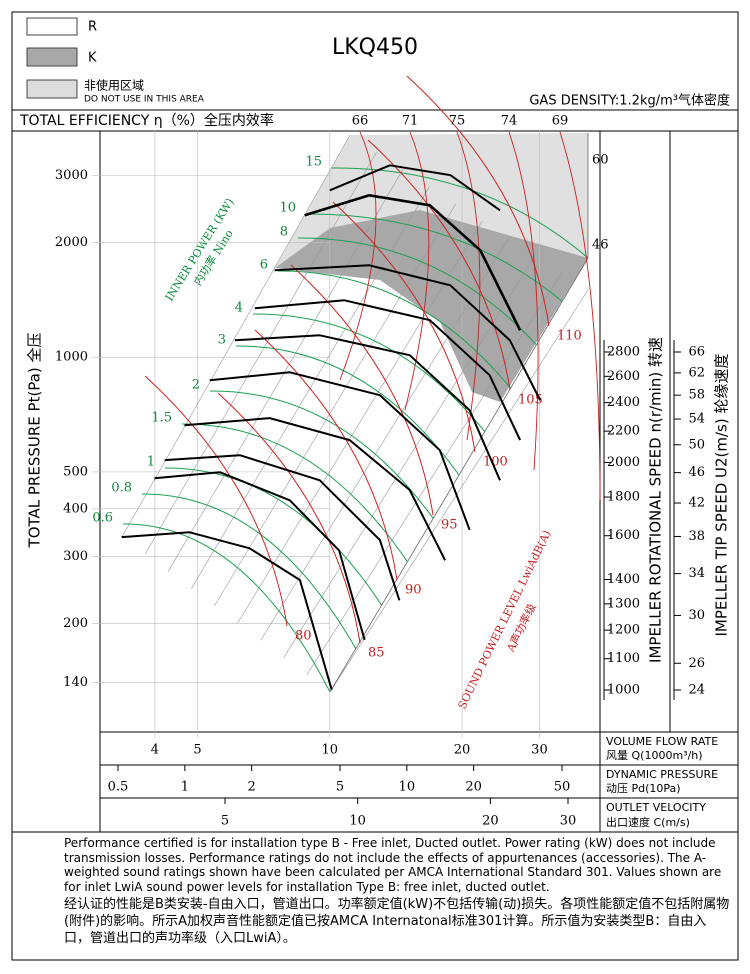 The width and height of the screenshot is (750, 974). Describe the element at coordinates (623, 352) in the screenshot. I see `tick-label: 2800` at that location.